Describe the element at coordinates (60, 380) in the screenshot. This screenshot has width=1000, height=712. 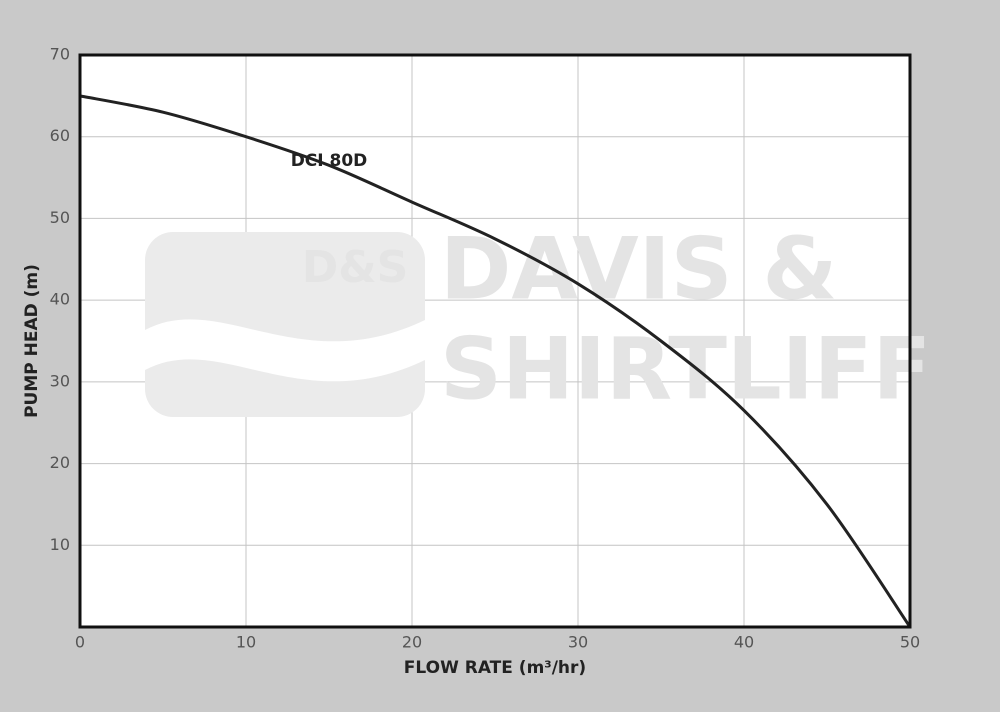
I see `y-tick-label: 30` at that location.